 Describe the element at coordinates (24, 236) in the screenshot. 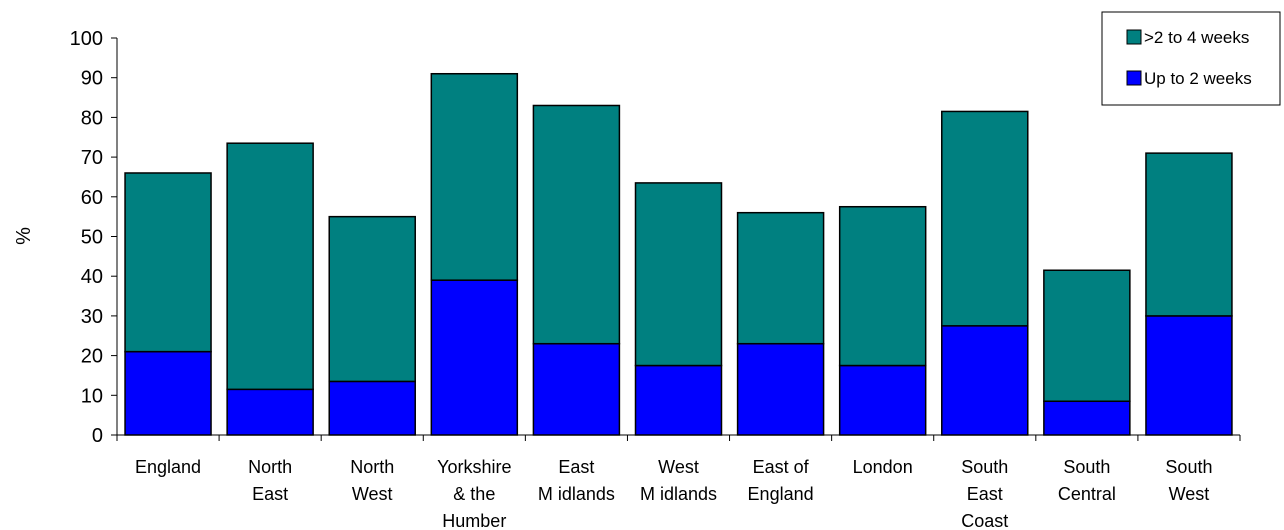

I see `y-axis-label: %` at that location.